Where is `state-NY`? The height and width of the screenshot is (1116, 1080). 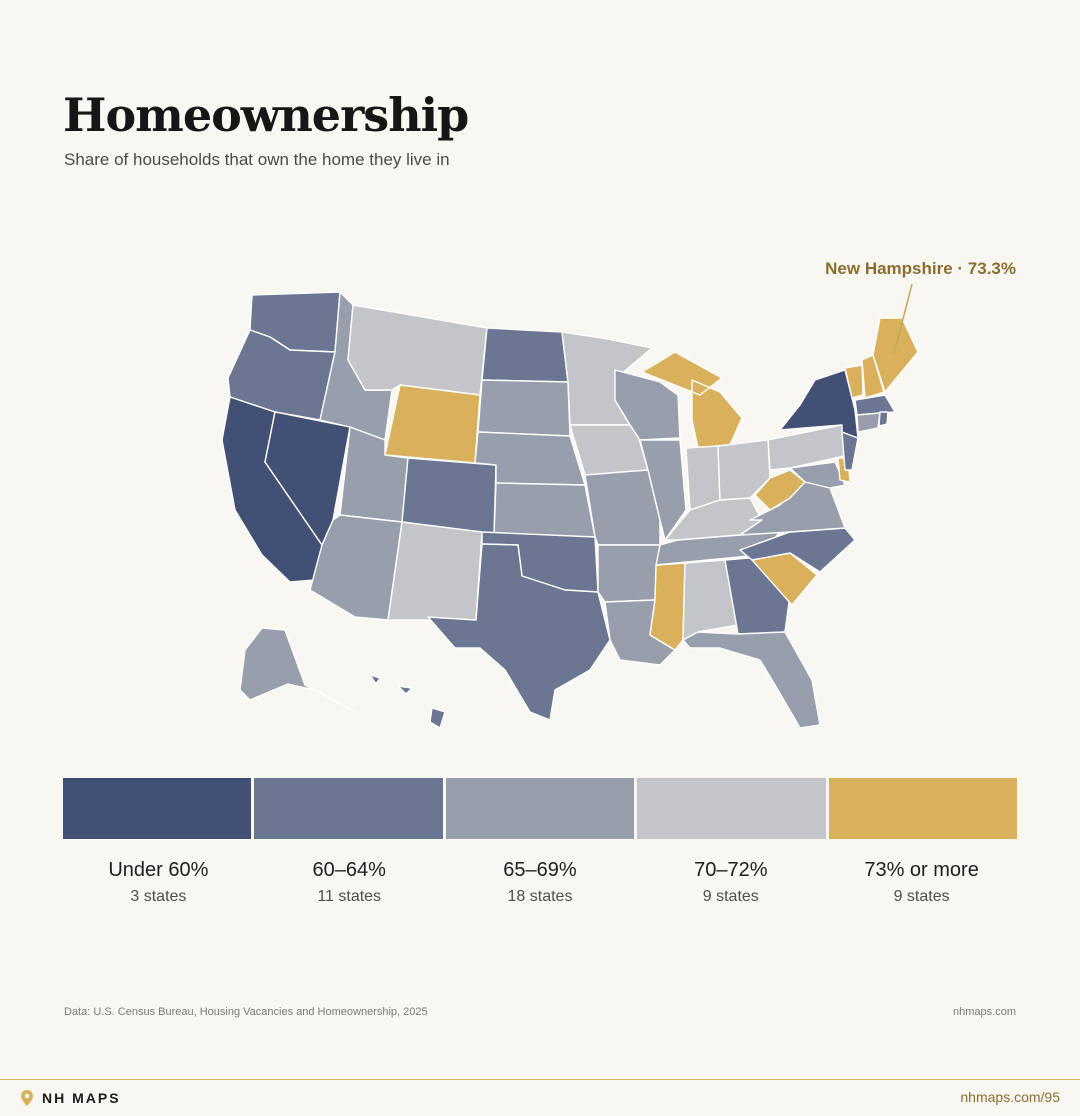
state-NY is located at coordinates (819, 404).